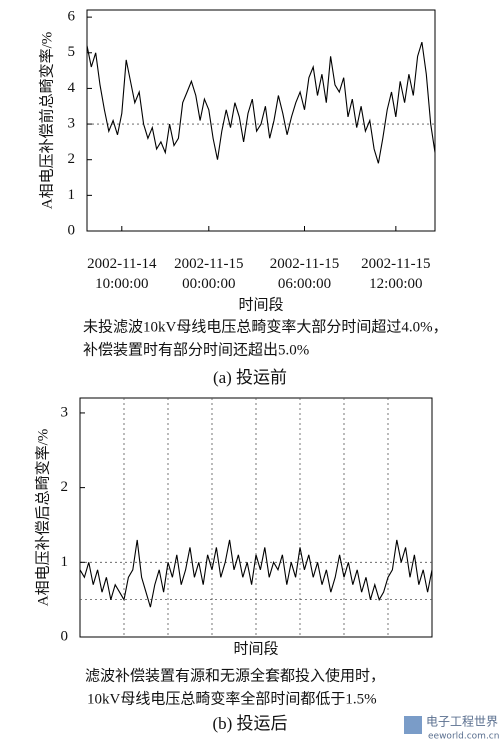 Image resolution: width=500 pixels, height=747 pixels. I want to click on x-tick-label: 2002-11-15 00:00:00, so click(208, 274).